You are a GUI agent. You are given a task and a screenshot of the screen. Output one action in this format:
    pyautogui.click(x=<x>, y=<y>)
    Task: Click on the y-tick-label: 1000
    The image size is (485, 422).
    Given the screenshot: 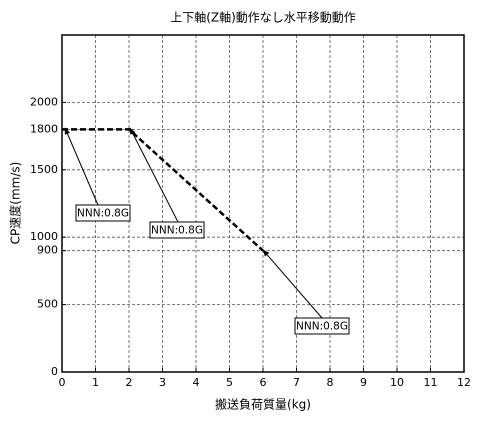 What is the action you would take?
    pyautogui.click(x=44, y=236)
    